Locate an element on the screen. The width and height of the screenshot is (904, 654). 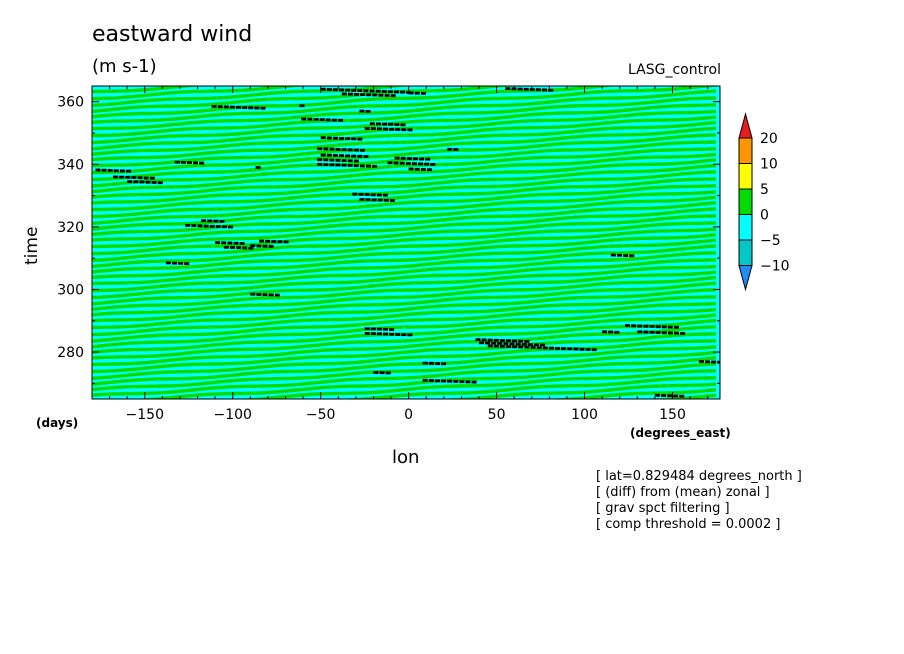
chart-units: (m s-1) is located at coordinates (124, 66).